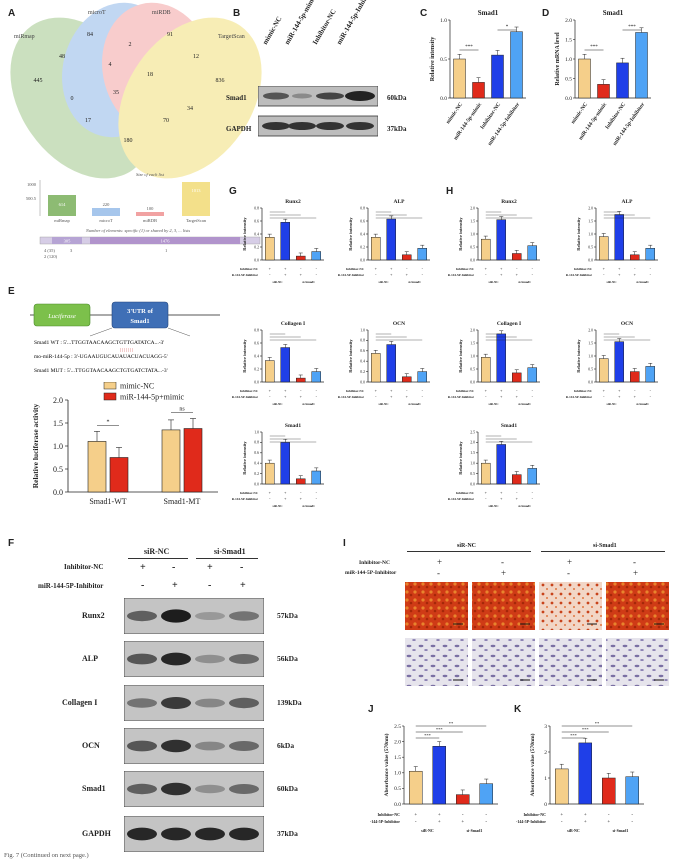 This screenshot has width=676, height=863. I want to click on chart-title: Smad1, so click(613, 13).